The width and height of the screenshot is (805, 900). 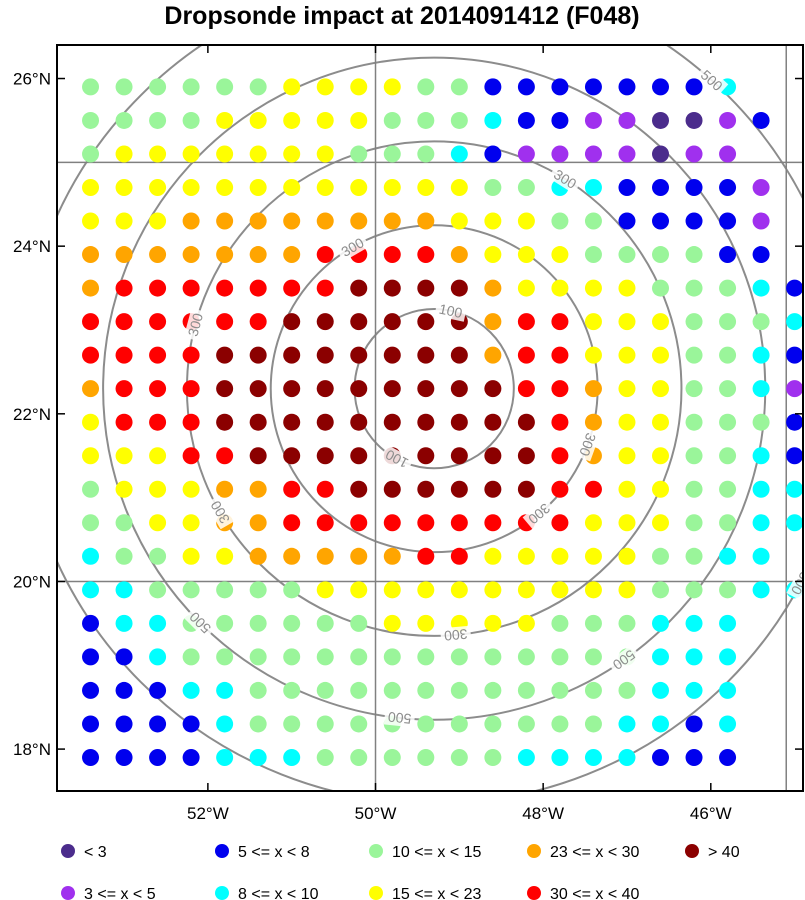 What do you see at coordinates (595, 893) in the screenshot?
I see `legend-label: 30 <= x < 40` at bounding box center [595, 893].